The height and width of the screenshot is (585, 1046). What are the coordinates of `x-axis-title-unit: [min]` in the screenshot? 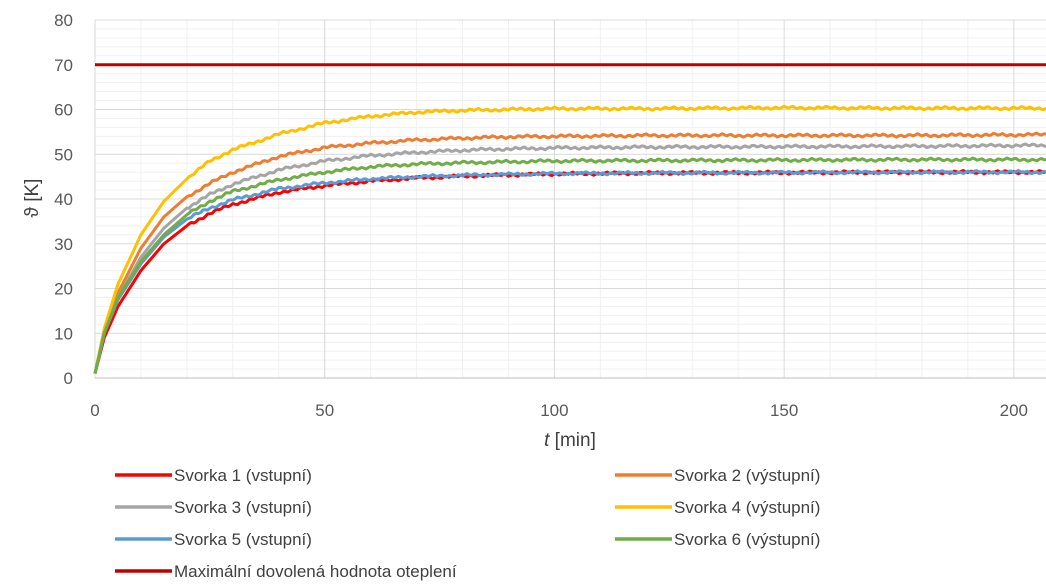 It's located at (572, 440).